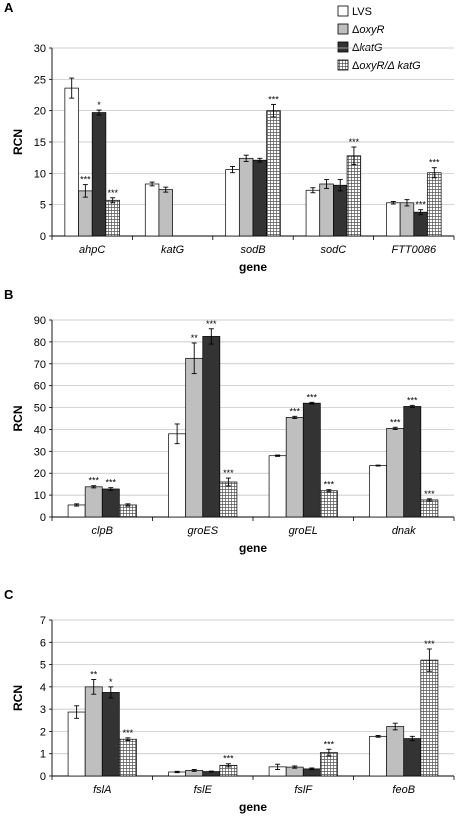 The height and width of the screenshot is (827, 459). I want to click on y-tick-label: 2, so click(43, 732).